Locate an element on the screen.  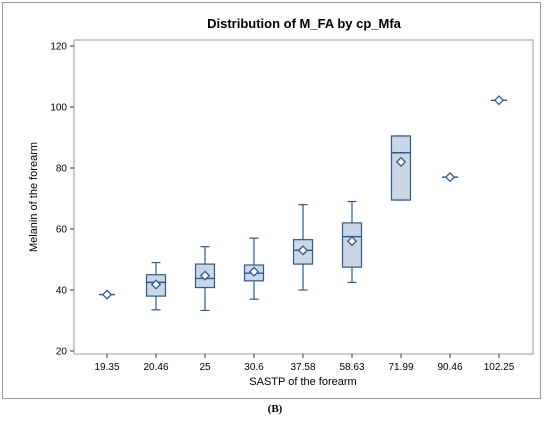
y-tick-label: 20 is located at coordinates (62, 352).